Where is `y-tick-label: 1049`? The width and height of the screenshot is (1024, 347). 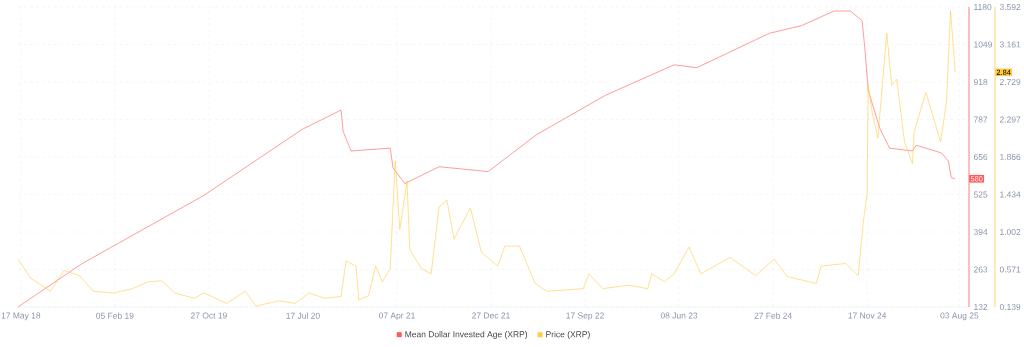
y-tick-label: 1049 is located at coordinates (983, 44).